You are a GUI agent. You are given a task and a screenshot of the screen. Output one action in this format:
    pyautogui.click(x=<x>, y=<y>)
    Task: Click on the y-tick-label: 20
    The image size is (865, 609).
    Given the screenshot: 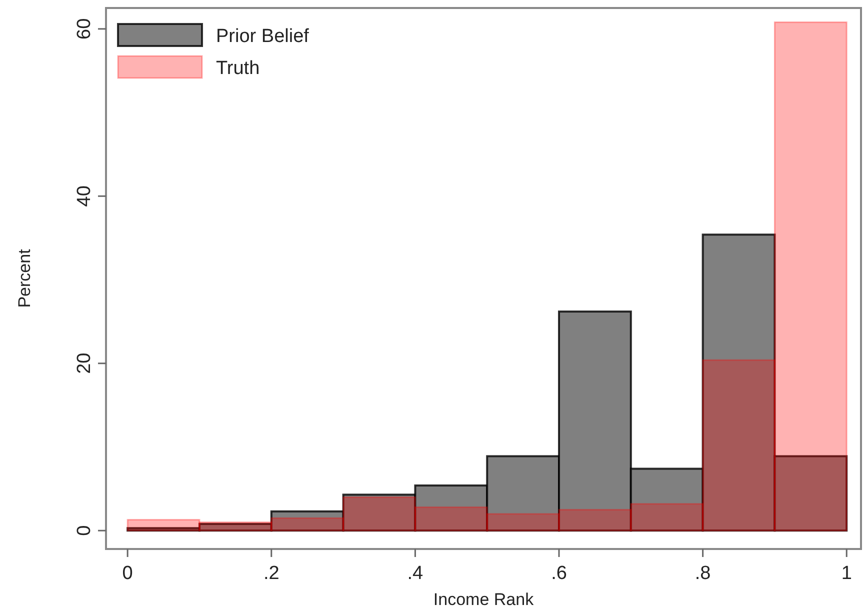 What is the action you would take?
    pyautogui.click(x=84, y=363)
    